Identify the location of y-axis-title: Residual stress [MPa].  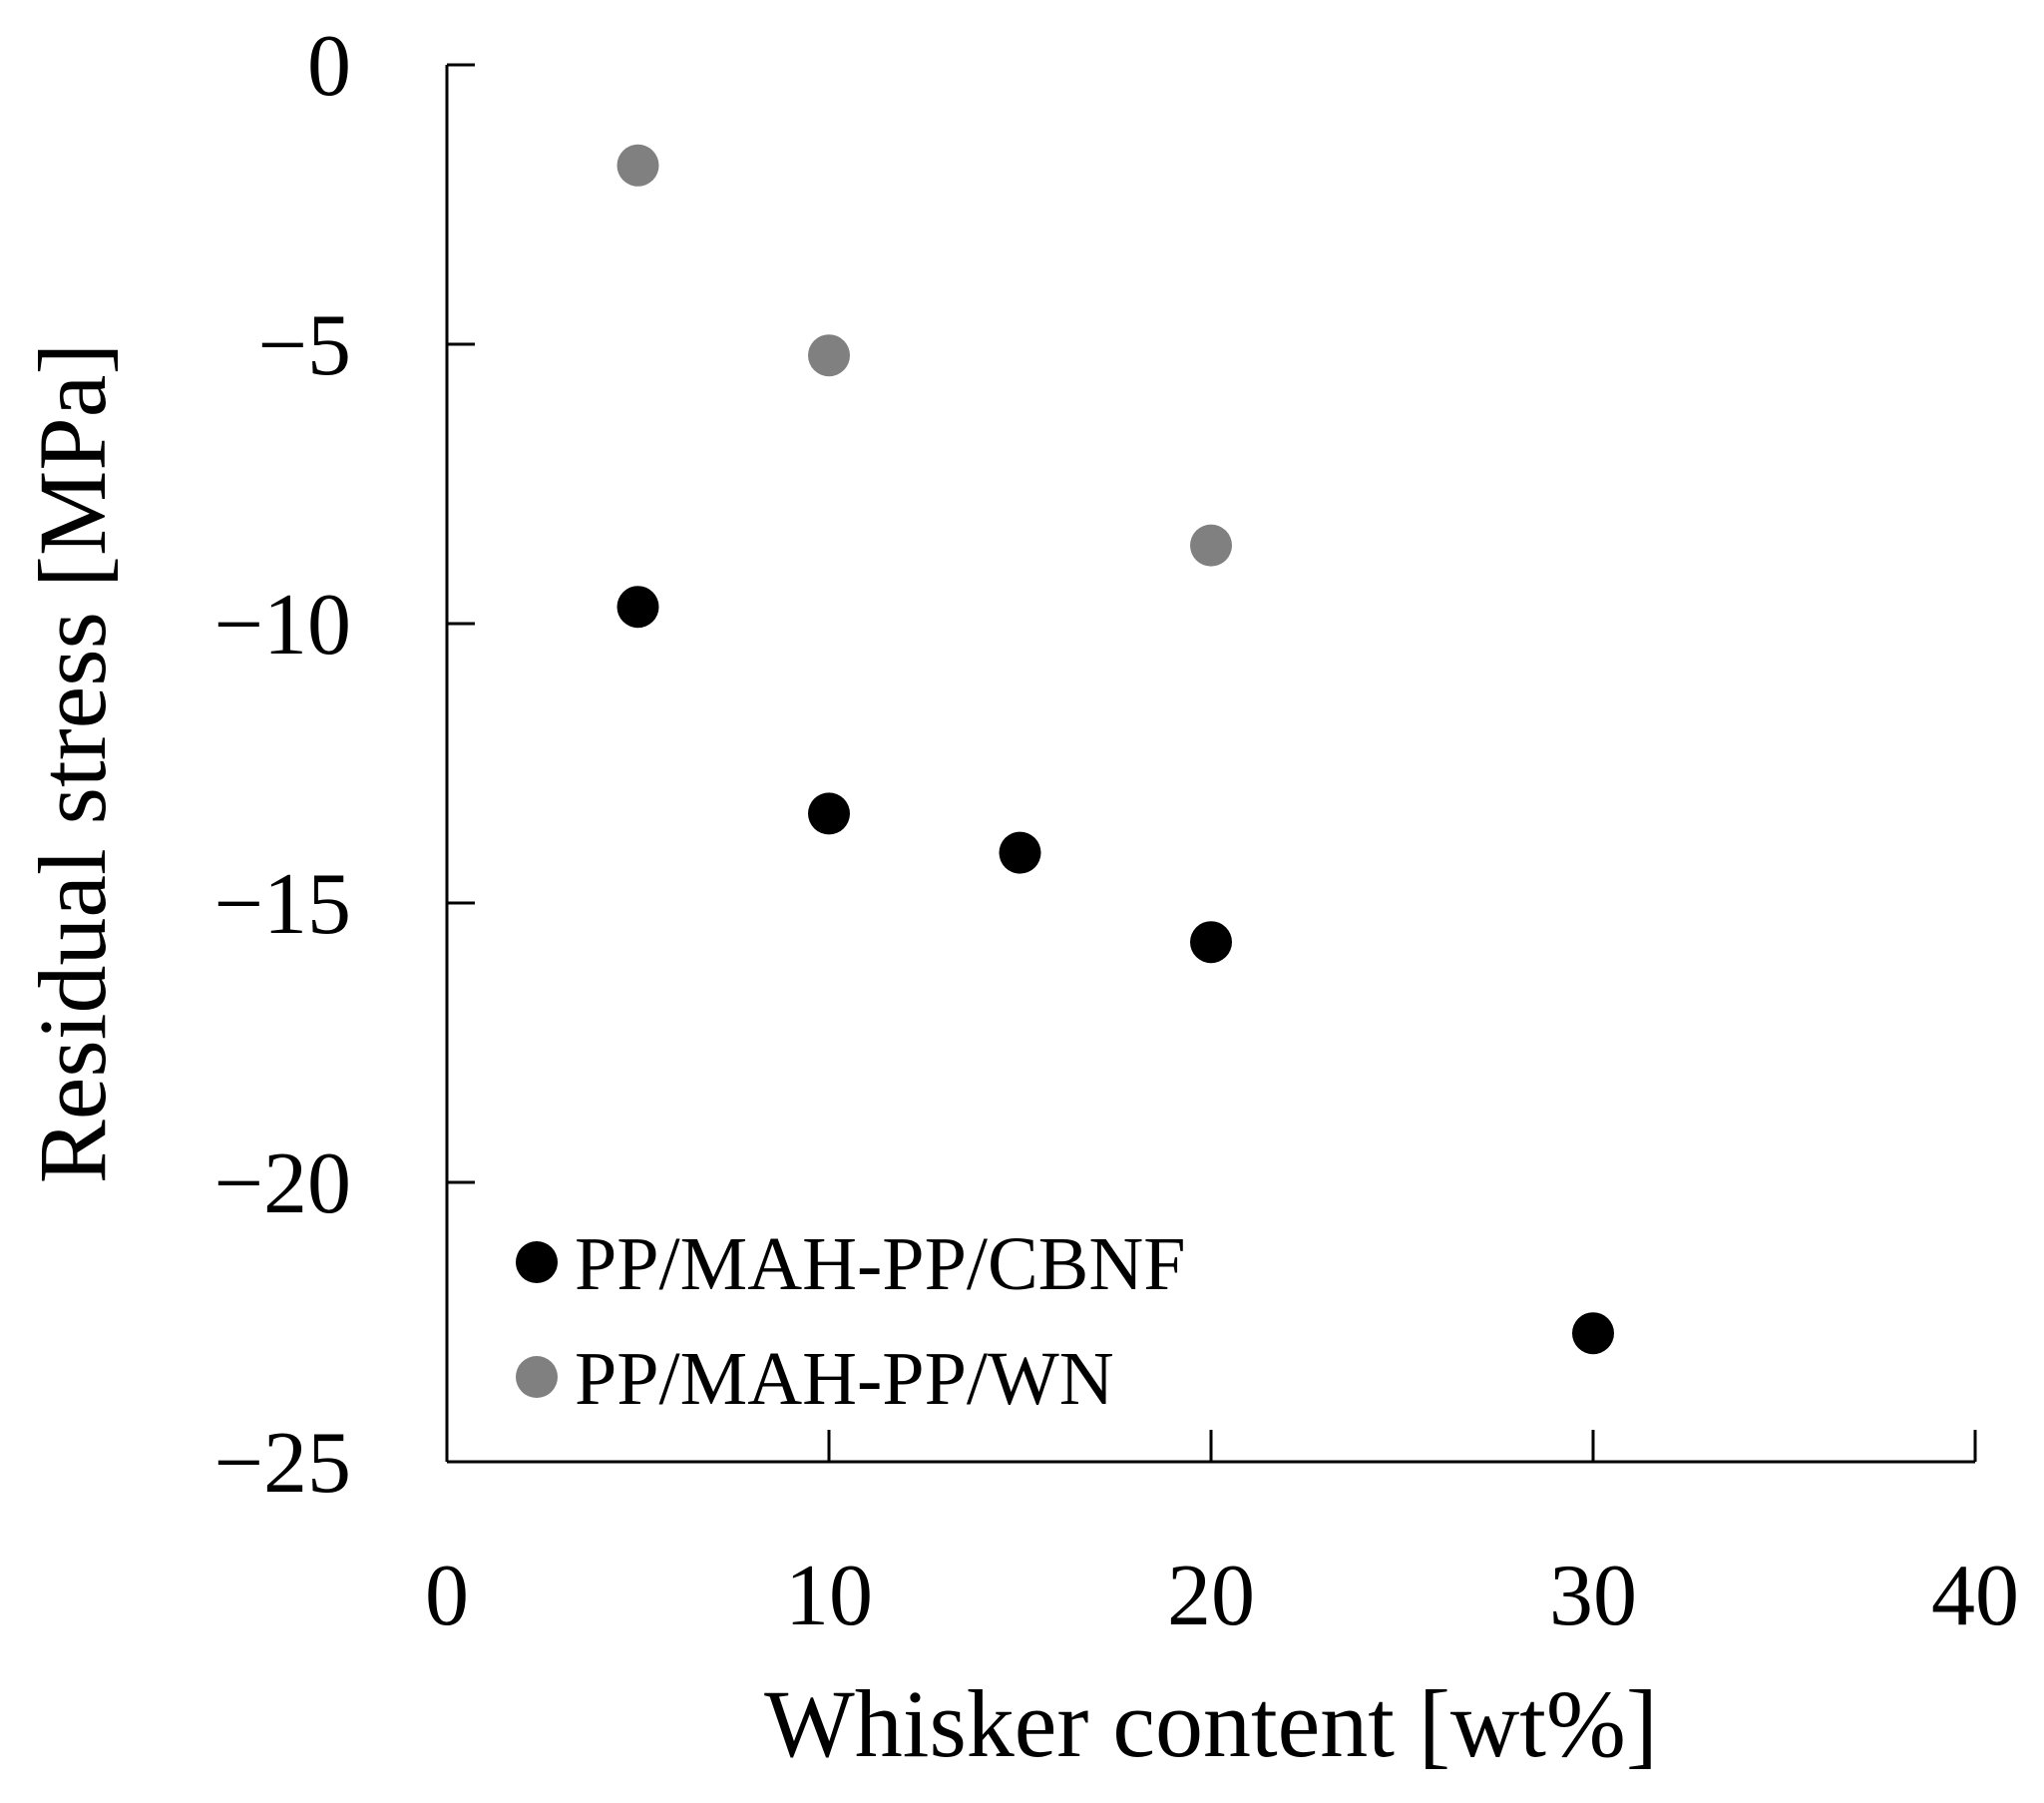
(72, 763).